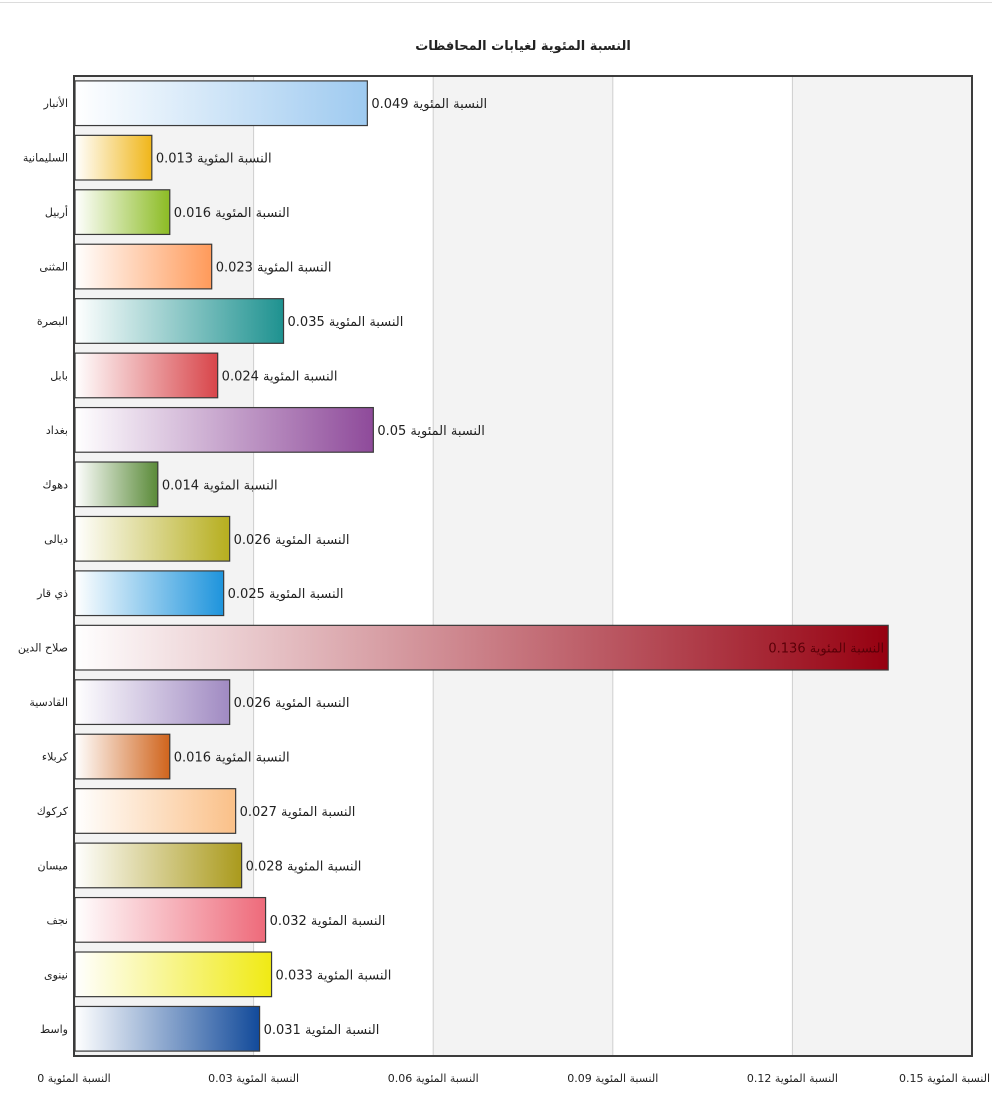 This screenshot has width=992, height=1113. Describe the element at coordinates (496, 2) in the screenshot. I see `top-rule` at that location.